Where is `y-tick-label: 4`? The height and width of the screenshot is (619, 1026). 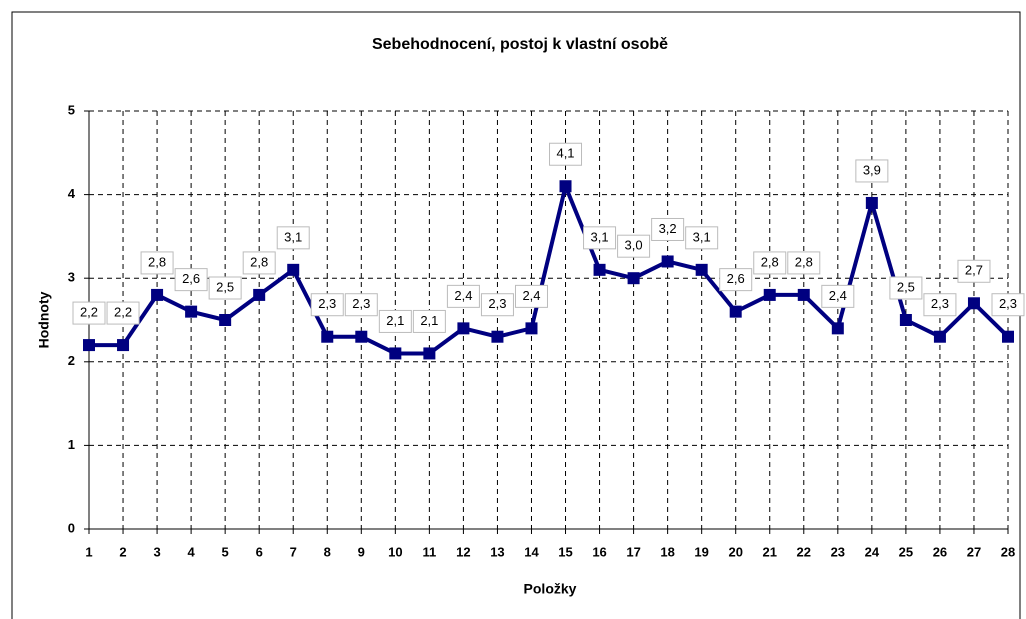
y-tick-label: 4 is located at coordinates (72, 193).